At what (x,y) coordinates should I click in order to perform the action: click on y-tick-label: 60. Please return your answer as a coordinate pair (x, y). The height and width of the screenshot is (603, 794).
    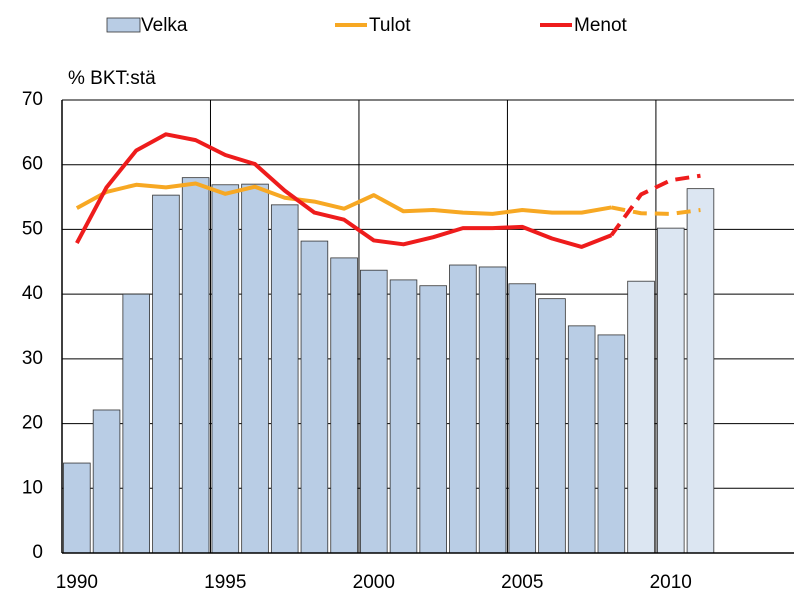
    Looking at the image, I should click on (32, 164).